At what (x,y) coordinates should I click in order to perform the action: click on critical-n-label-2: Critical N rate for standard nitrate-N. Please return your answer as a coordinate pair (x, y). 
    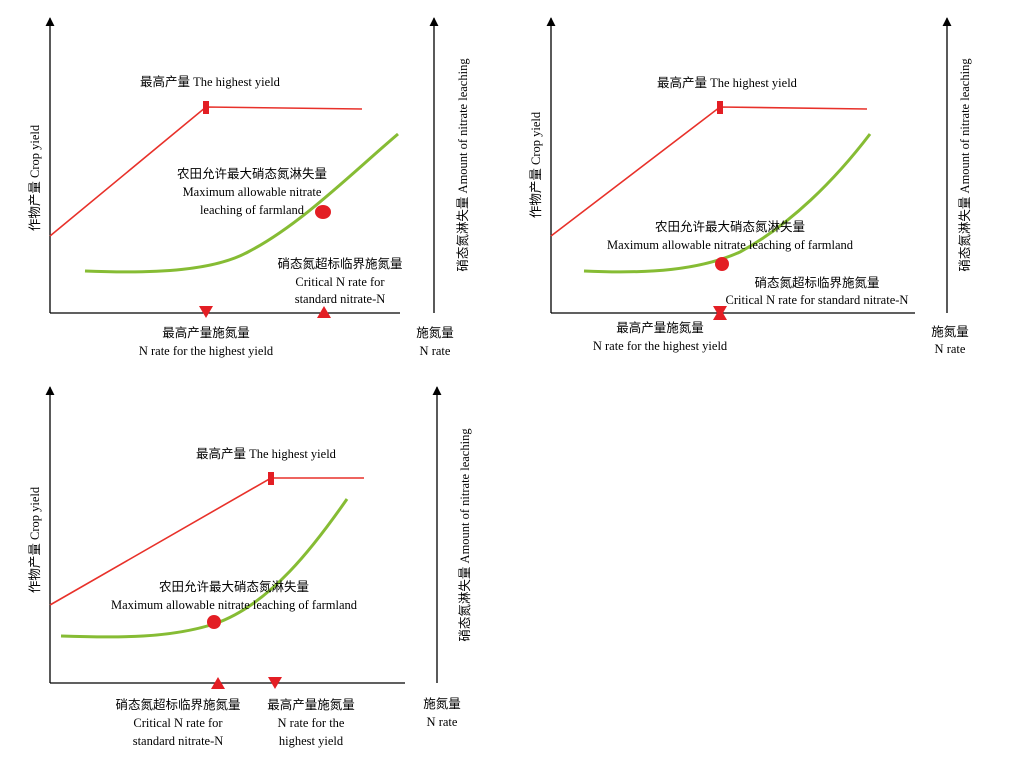
    Looking at the image, I should click on (817, 300).